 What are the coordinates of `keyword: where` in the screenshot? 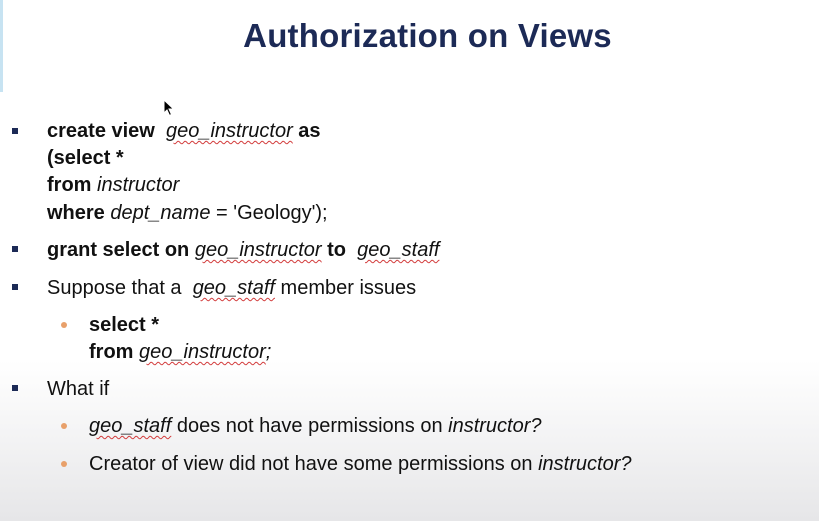 It's located at (76, 213).